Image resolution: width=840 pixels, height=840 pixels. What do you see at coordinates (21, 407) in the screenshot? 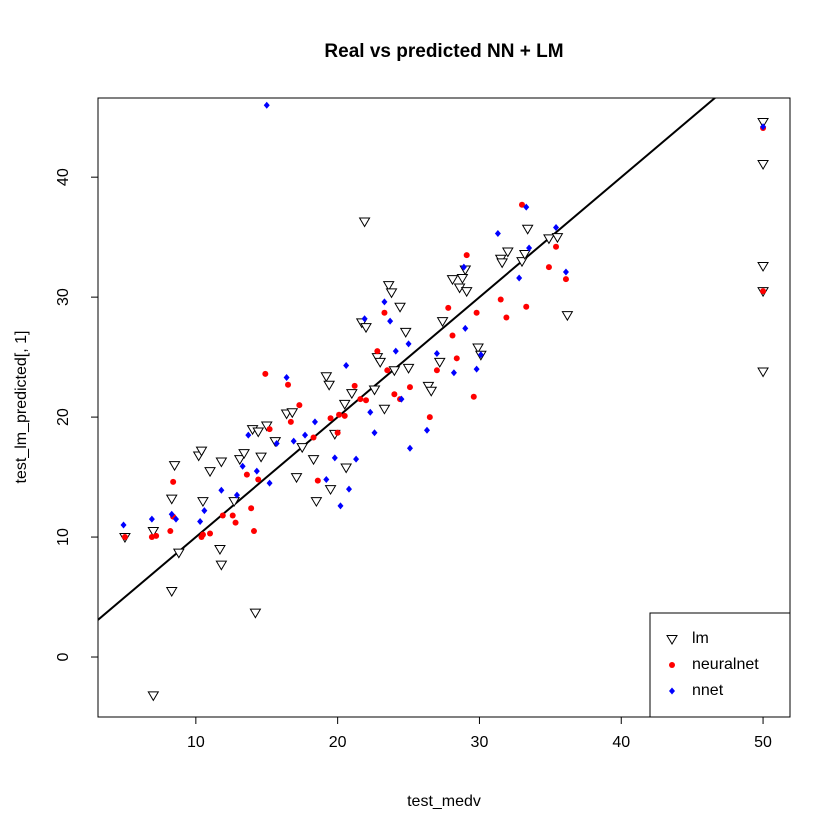
I see `y-axis-label: test_lm_predicted[, 1]` at bounding box center [21, 407].